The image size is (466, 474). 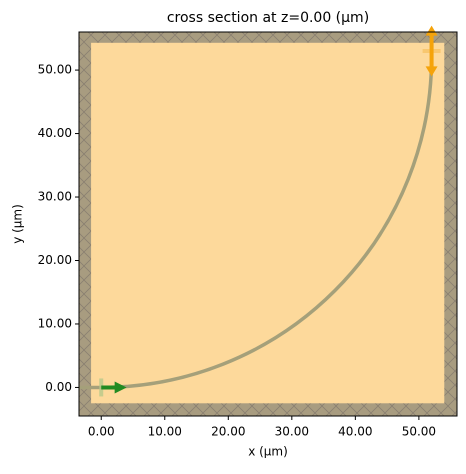 What do you see at coordinates (165, 432) in the screenshot?
I see `x-tick-label: 10.00` at bounding box center [165, 432].